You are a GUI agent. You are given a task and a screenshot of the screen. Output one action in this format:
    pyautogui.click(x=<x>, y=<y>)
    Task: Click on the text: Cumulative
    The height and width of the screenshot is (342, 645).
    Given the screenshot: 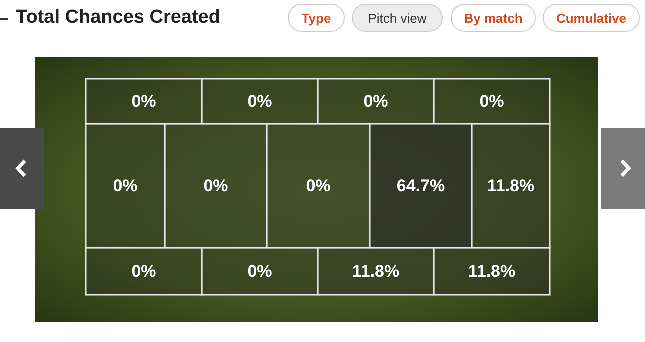 What is the action you would take?
    pyautogui.click(x=591, y=18)
    